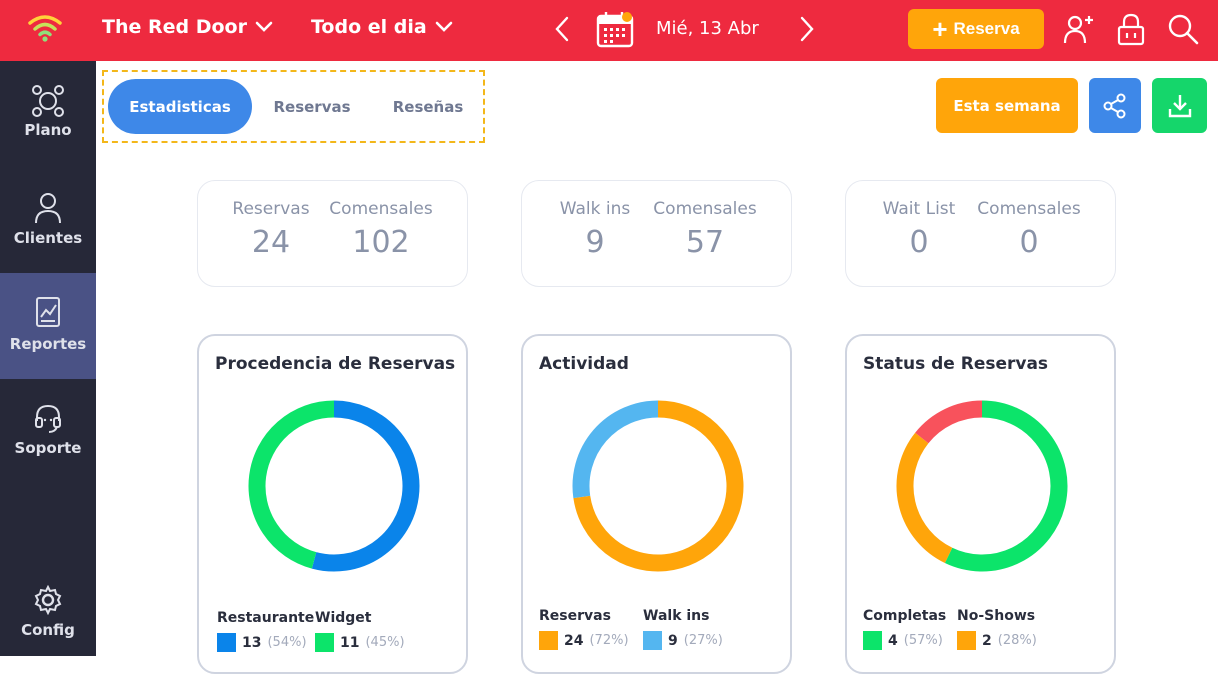  Describe the element at coordinates (584, 364) in the screenshot. I see `chart-title: Actividad` at that location.